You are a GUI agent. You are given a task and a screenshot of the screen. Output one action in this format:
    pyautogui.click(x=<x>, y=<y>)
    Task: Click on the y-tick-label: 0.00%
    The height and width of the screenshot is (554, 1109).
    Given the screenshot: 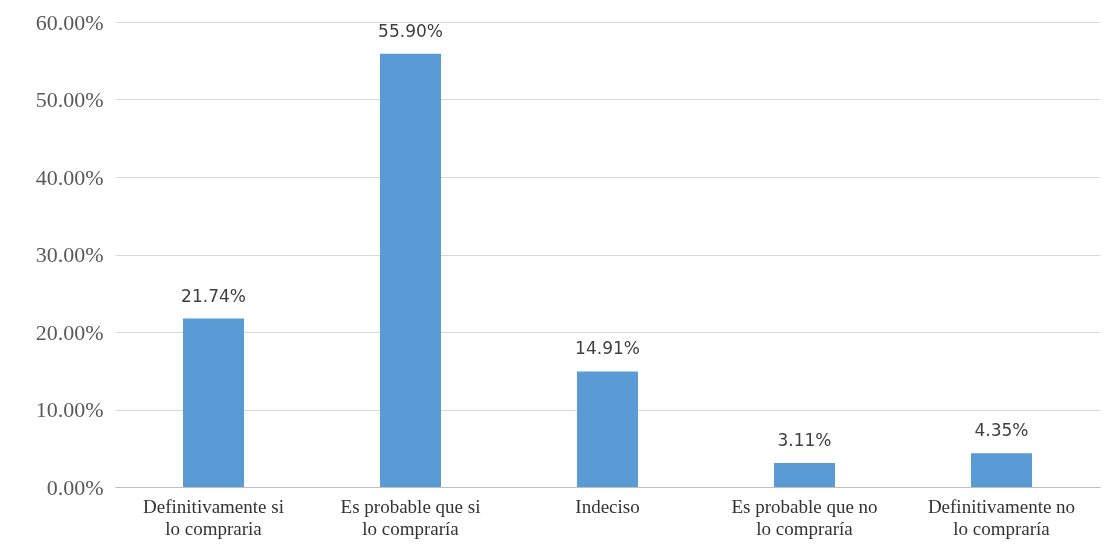 What is the action you would take?
    pyautogui.click(x=75, y=487)
    